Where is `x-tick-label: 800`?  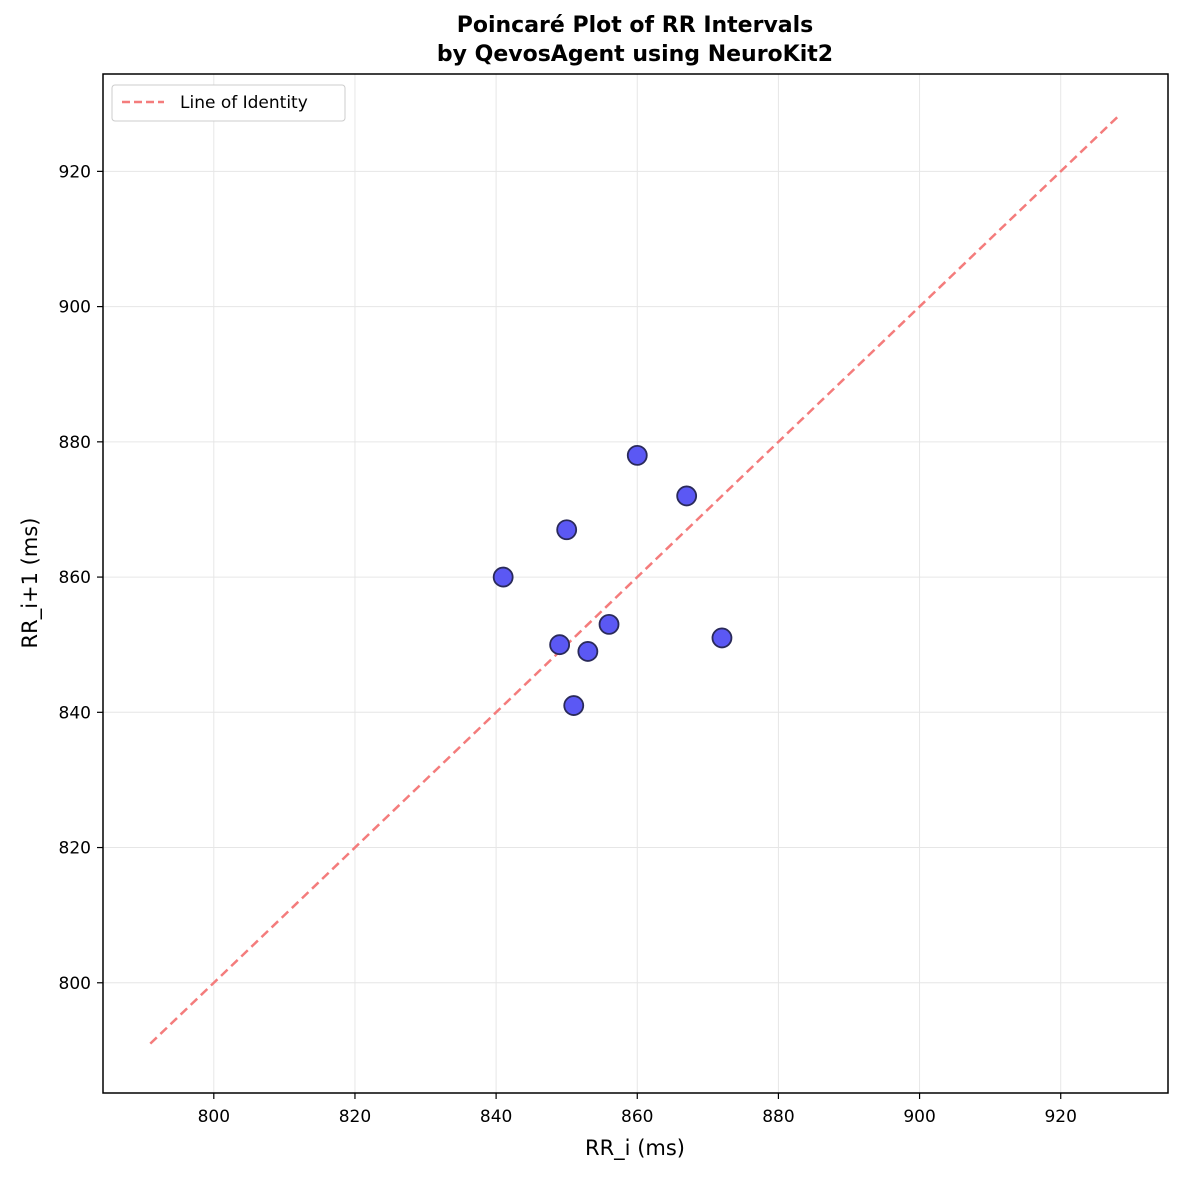
x-tick-label: 800 is located at coordinates (214, 1117).